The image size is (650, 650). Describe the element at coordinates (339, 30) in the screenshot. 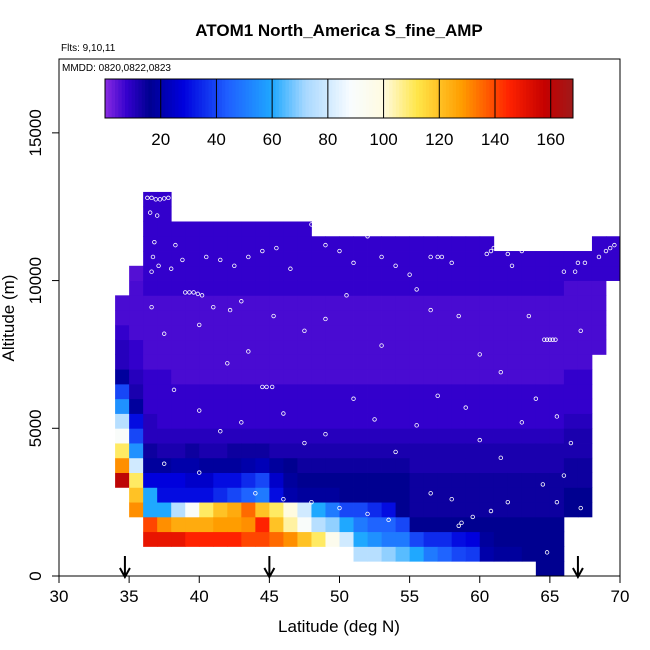

I see `chart-title: ATOM1 North_America S_fine_AMP` at that location.